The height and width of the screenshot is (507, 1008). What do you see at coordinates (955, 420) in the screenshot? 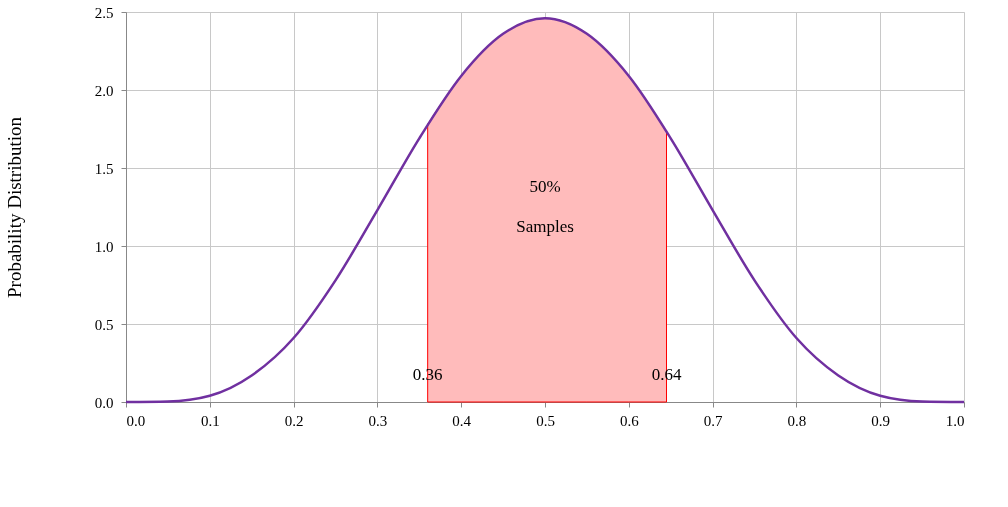
I see `x-tick-label: 1.0` at bounding box center [955, 420].